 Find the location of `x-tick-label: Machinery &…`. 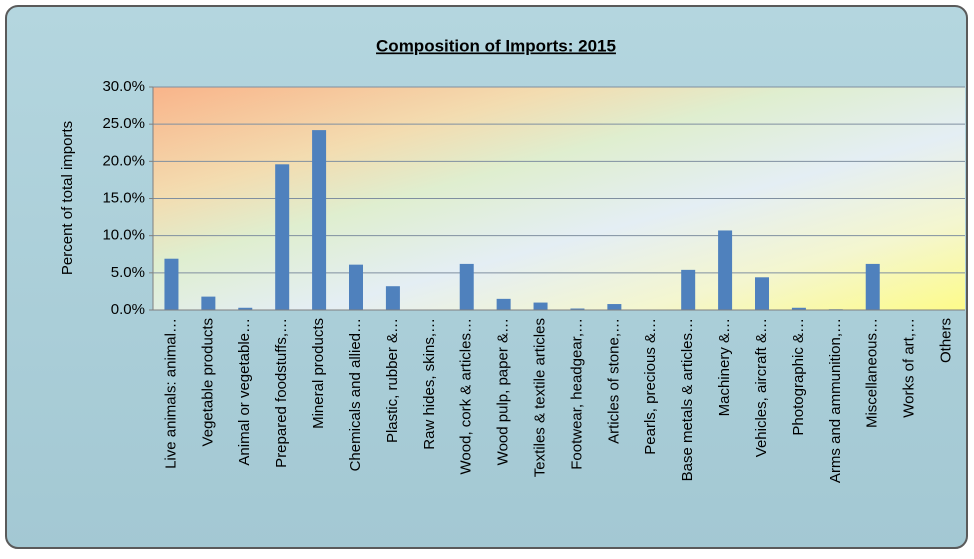

x-tick-label: Machinery &… is located at coordinates (724, 367).